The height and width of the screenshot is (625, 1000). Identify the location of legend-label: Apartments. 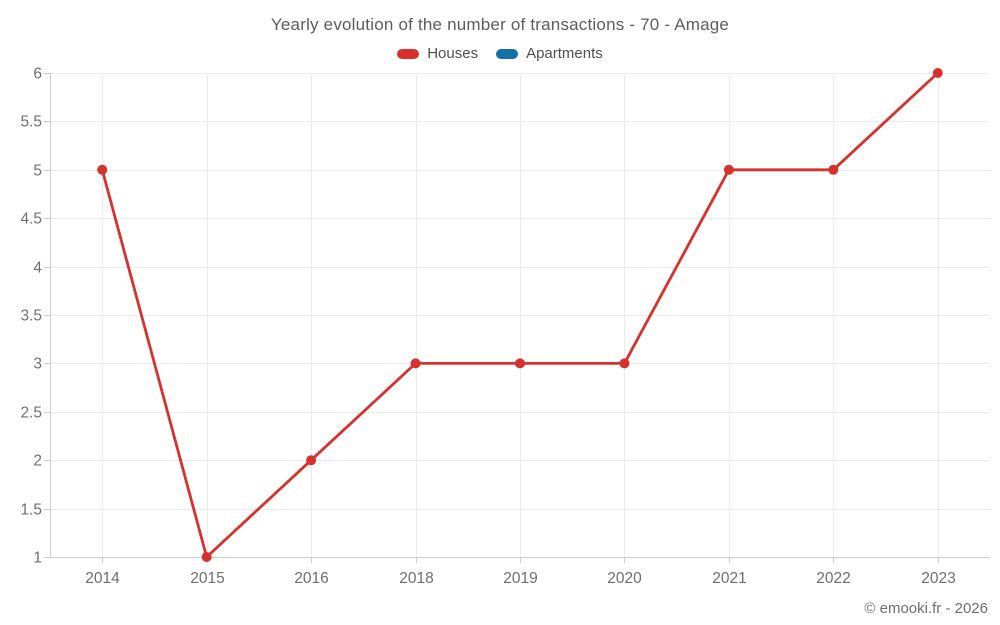
(564, 53).